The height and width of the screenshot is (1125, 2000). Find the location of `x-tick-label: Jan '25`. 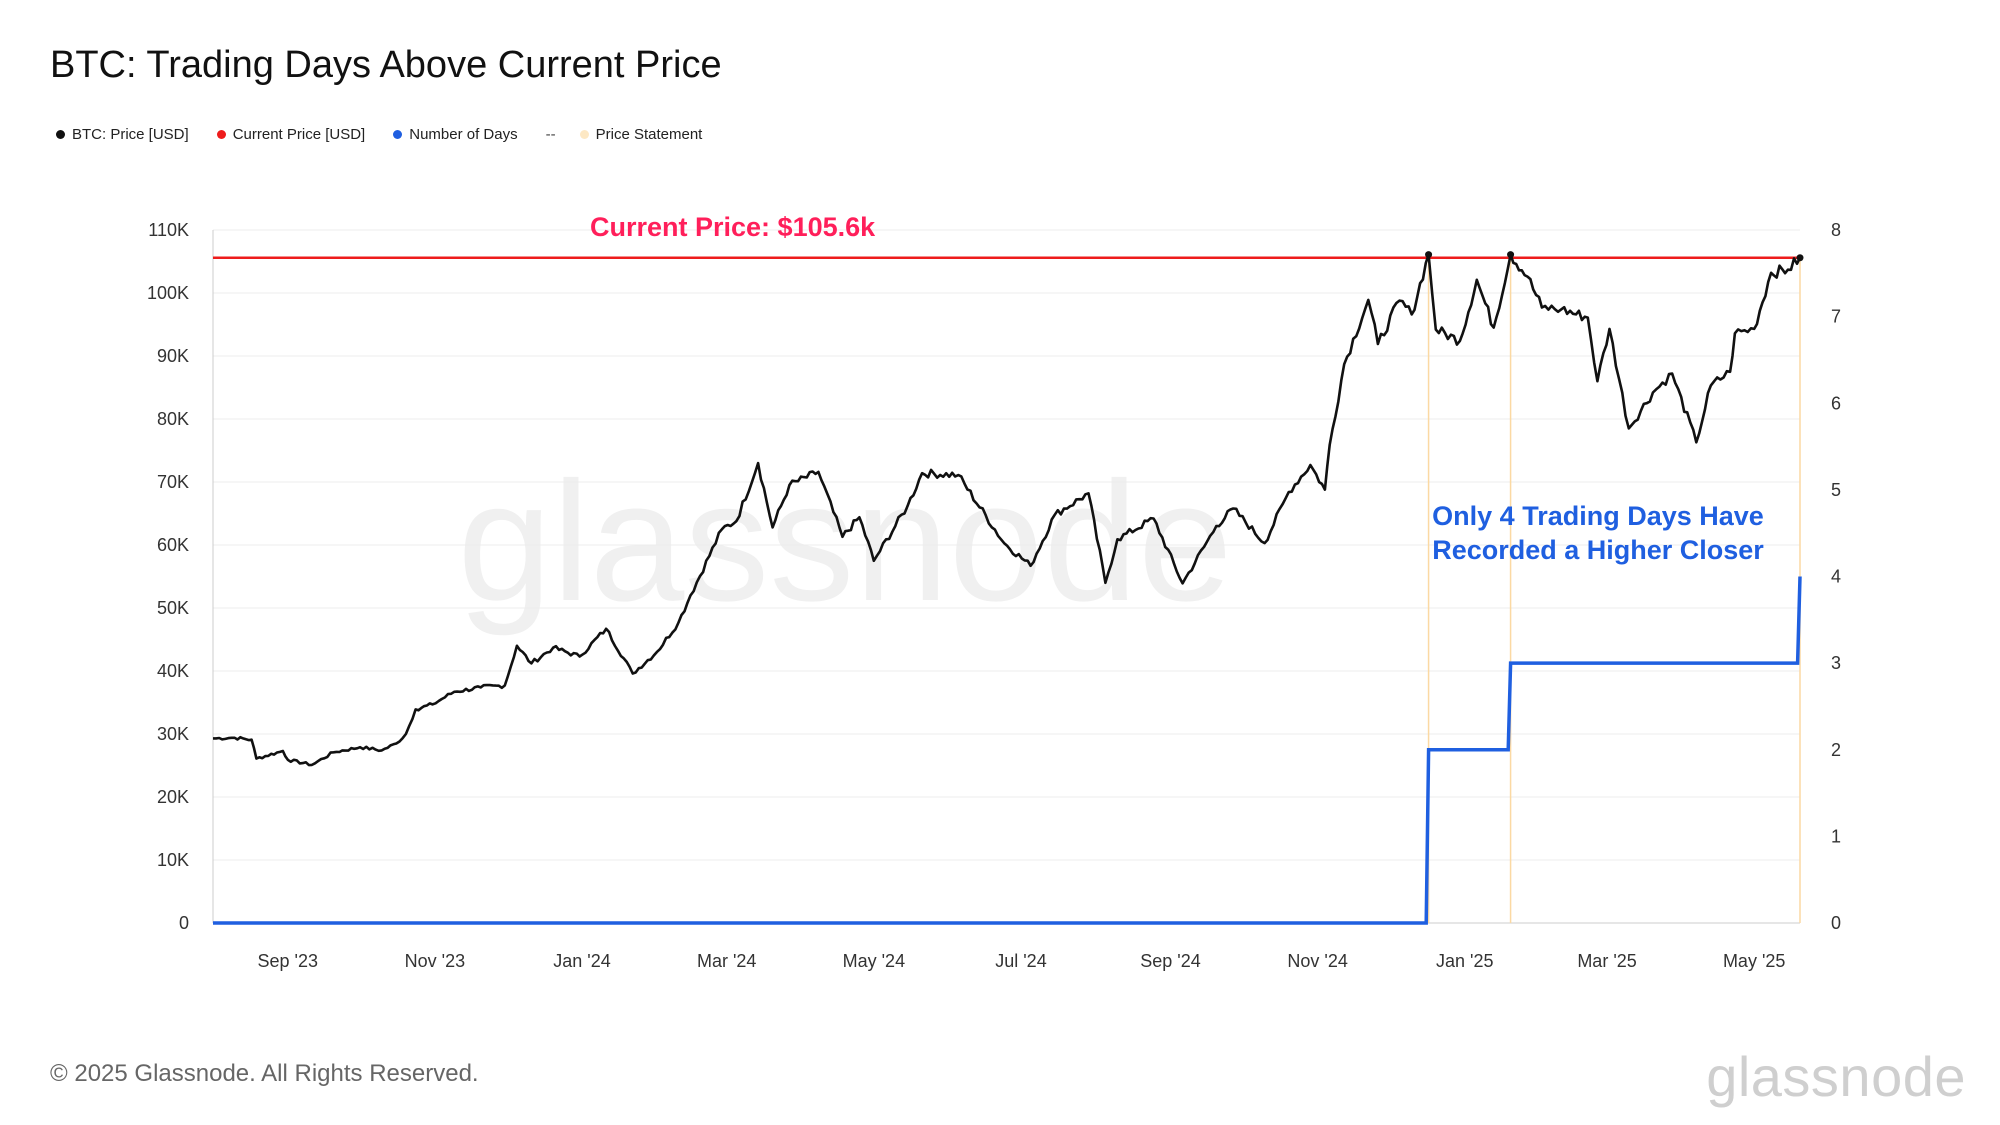

x-tick-label: Jan '25 is located at coordinates (1464, 961).